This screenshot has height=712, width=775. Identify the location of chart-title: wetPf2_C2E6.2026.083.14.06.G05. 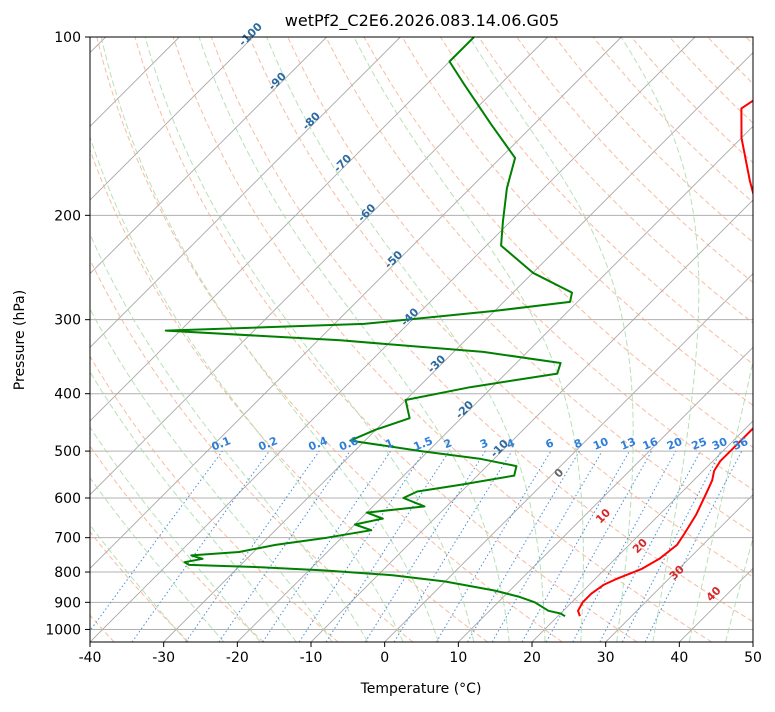
(422, 21).